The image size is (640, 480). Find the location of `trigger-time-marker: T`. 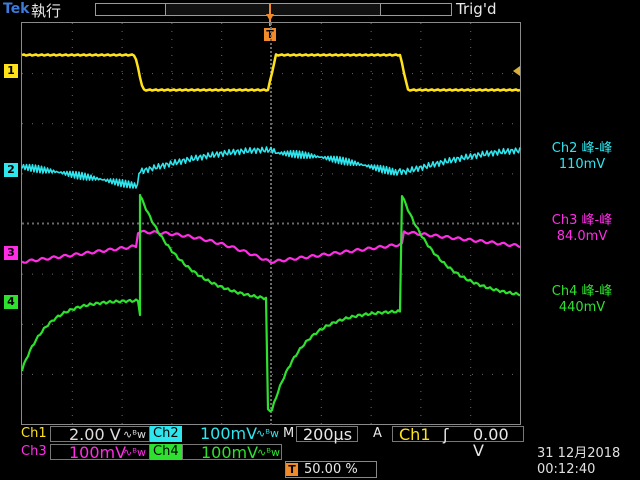

trigger-time-marker: T is located at coordinates (270, 34).